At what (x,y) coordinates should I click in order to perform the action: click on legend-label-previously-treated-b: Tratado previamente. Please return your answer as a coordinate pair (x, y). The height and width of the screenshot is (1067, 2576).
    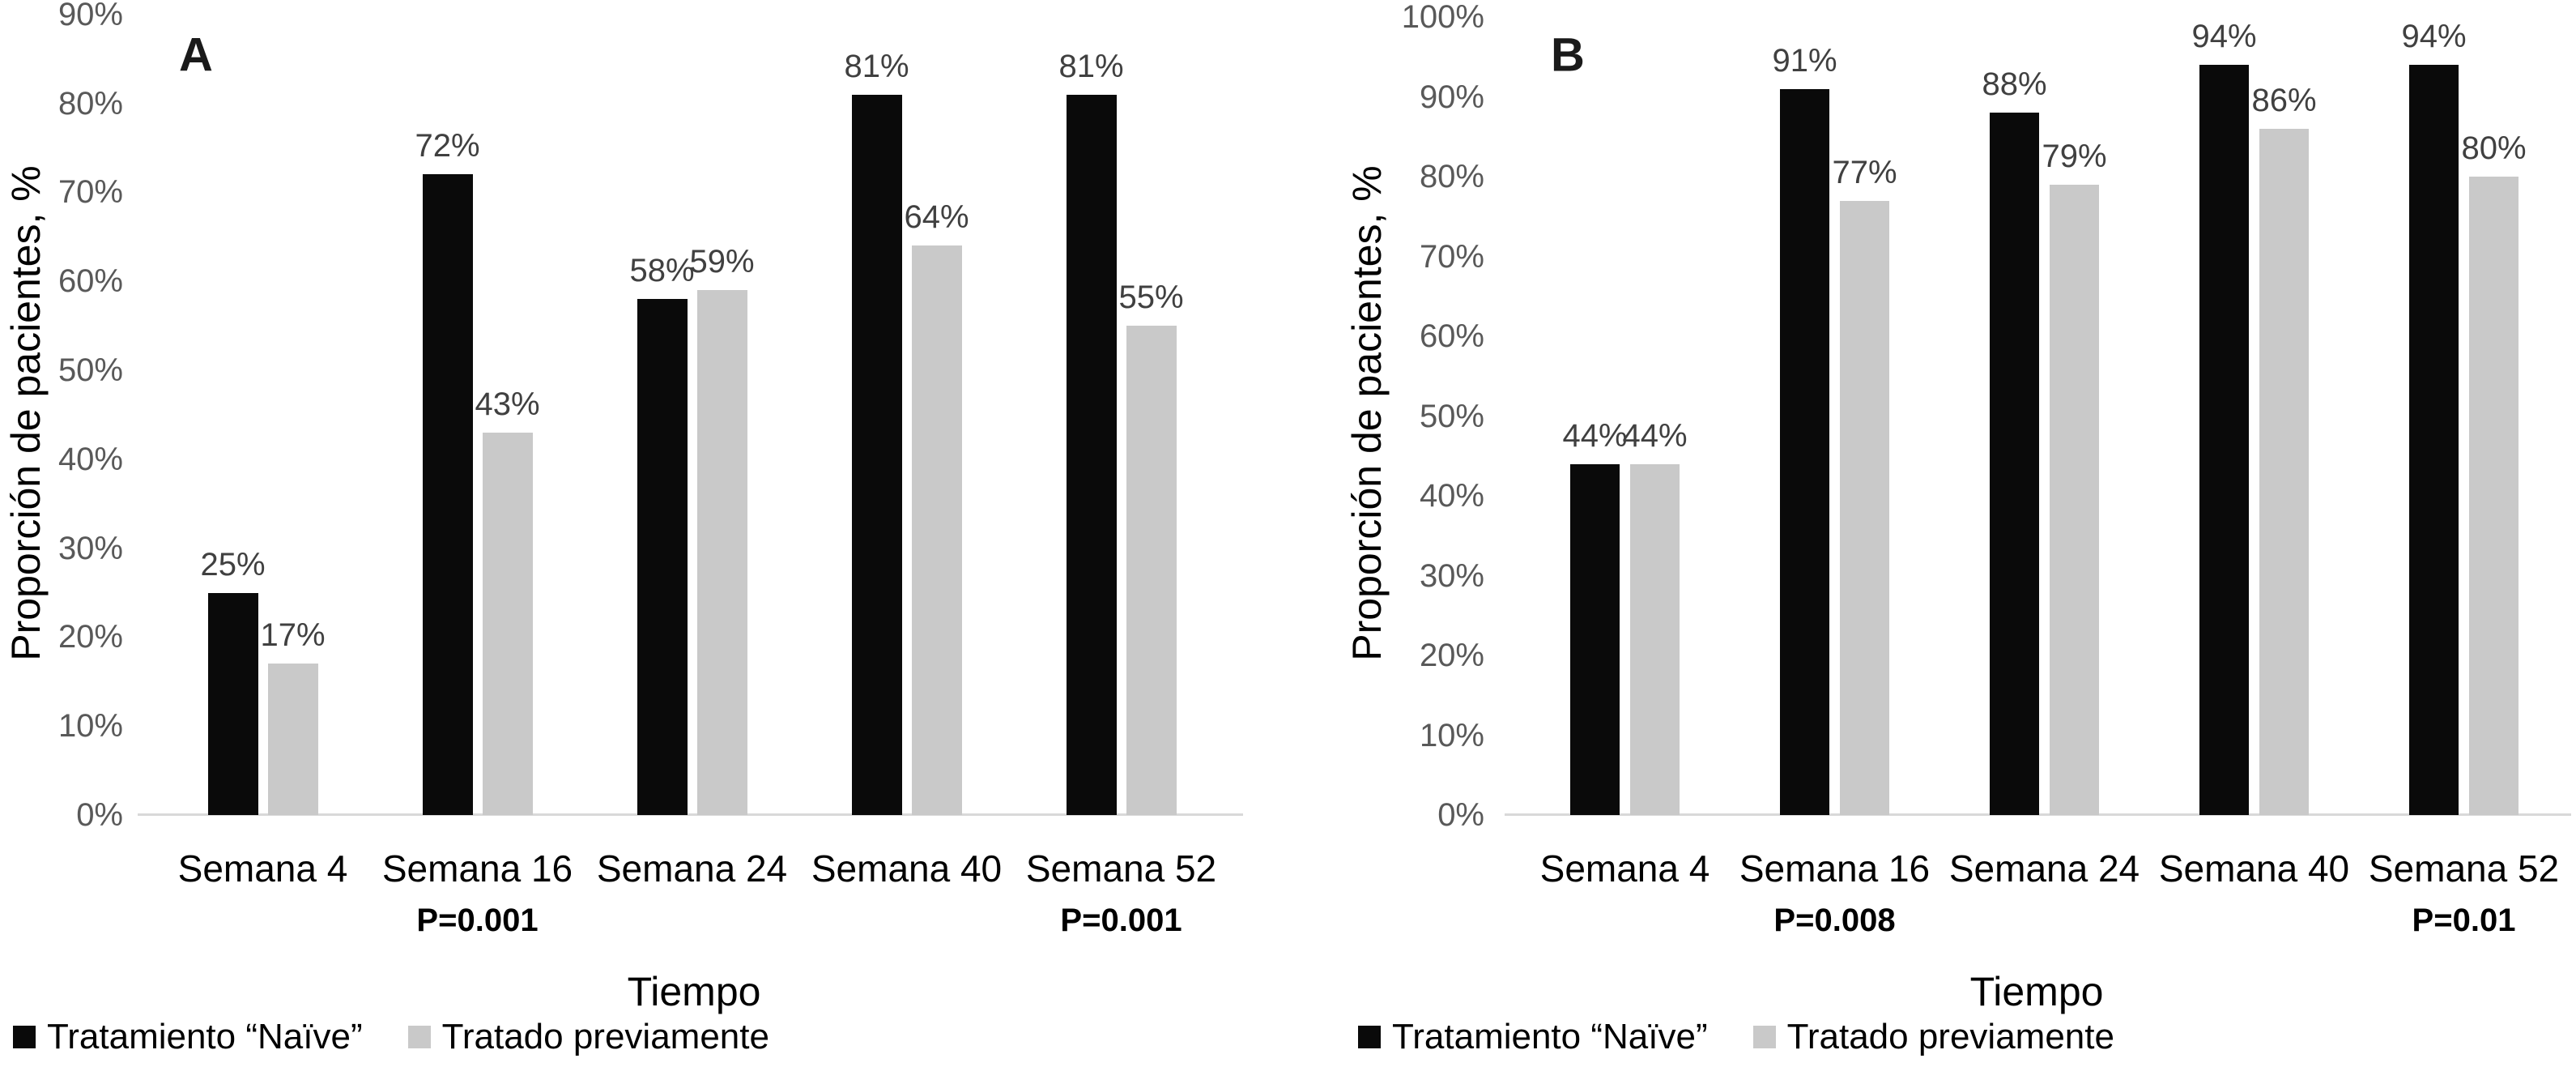
    Looking at the image, I should click on (1950, 1036).